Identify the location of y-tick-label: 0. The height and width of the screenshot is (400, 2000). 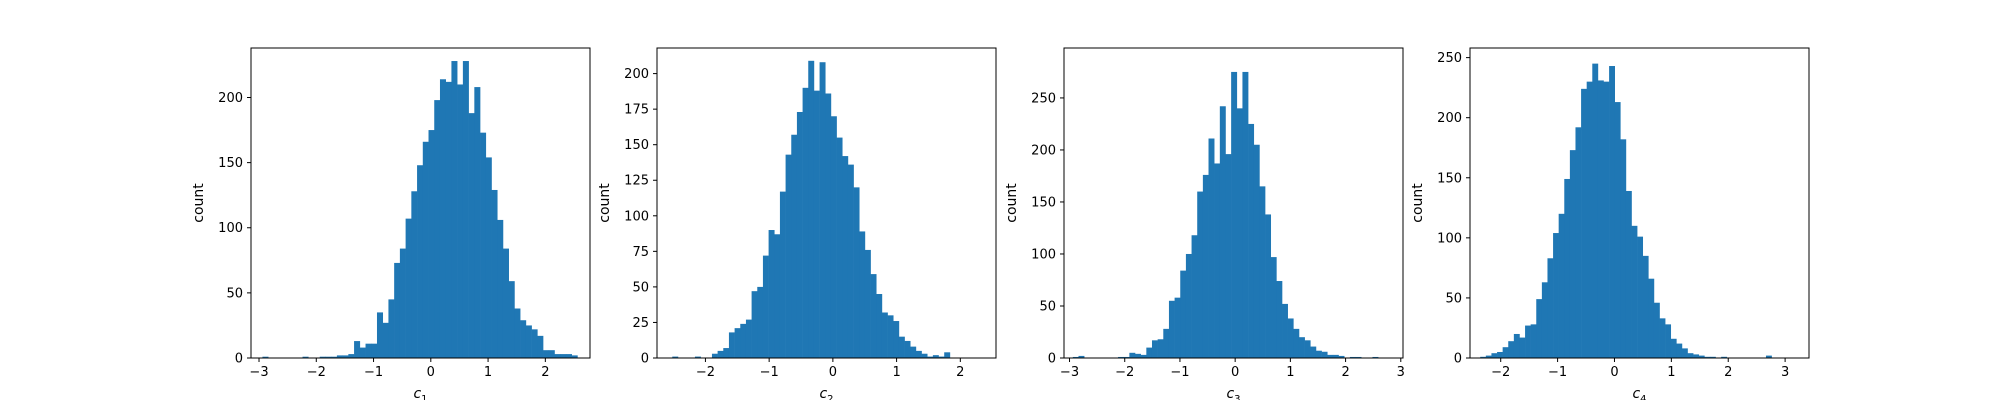
(1052, 359).